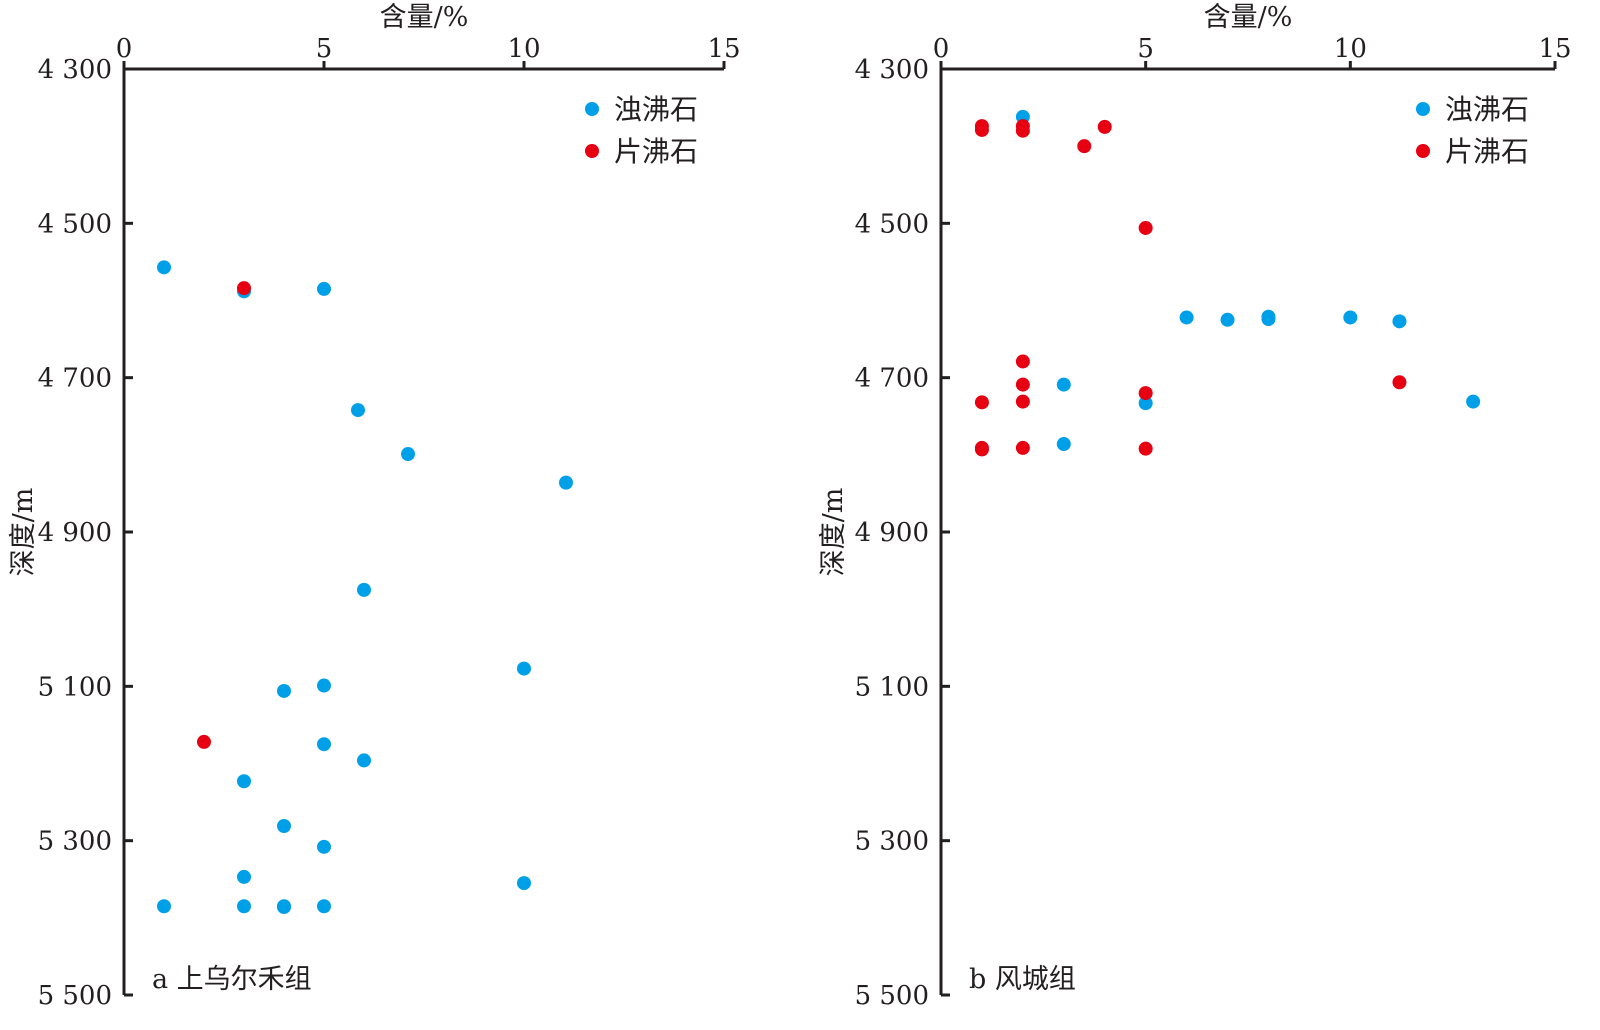 The height and width of the screenshot is (1030, 1600). What do you see at coordinates (1022, 979) in the screenshot?
I see `panel-label: b 风城组` at bounding box center [1022, 979].